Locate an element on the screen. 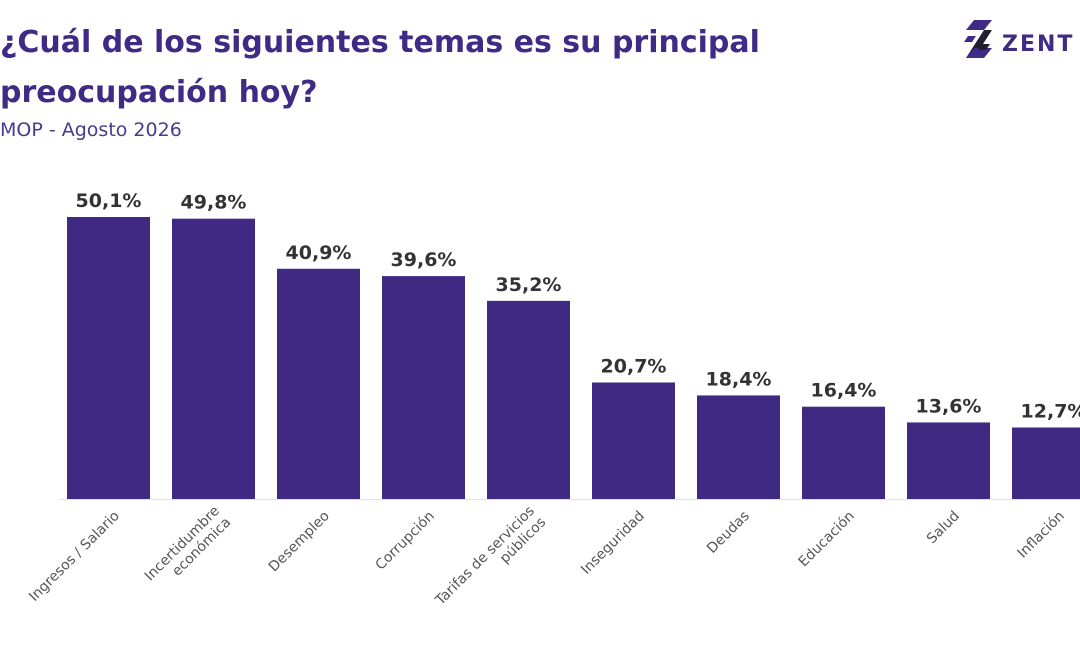 This screenshot has height=659, width=1080. zentrix-logo-icon is located at coordinates (978, 39).